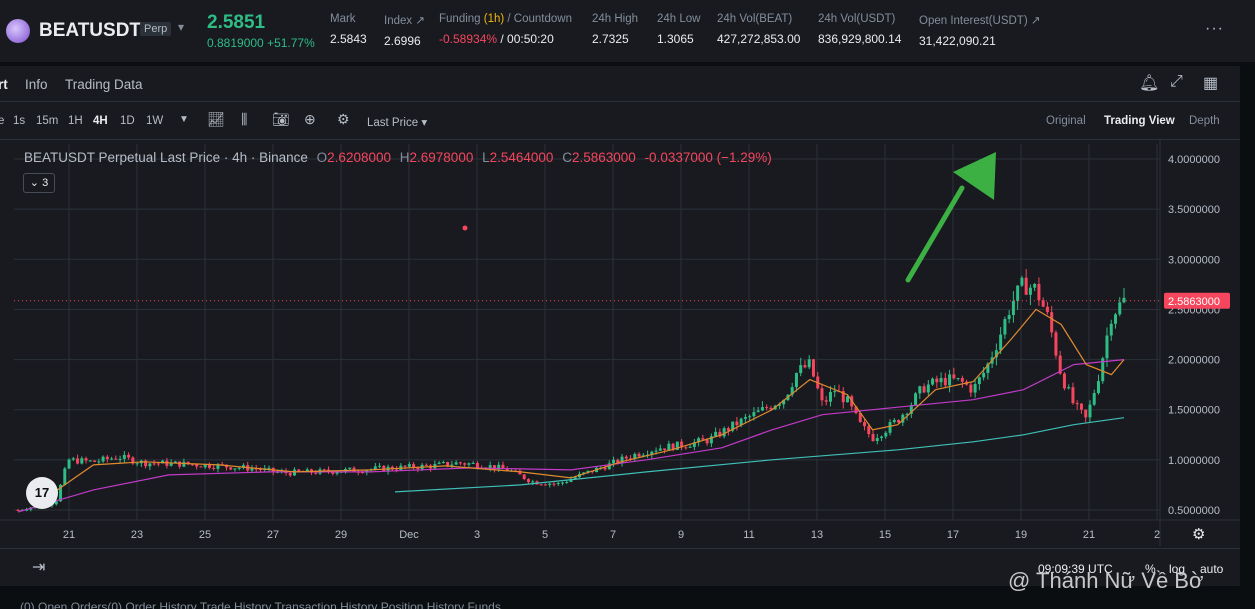 The image size is (1255, 609). Describe the element at coordinates (681, 535) in the screenshot. I see `x-tick-label: 9` at that location.